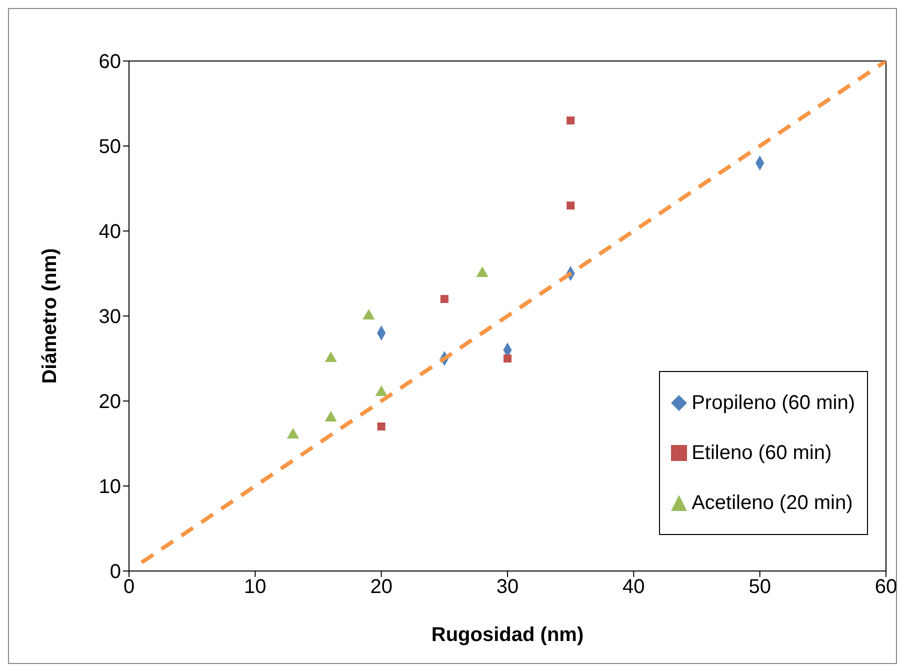 The height and width of the screenshot is (672, 905). I want to click on legend-label: Acetileno (20 min), so click(772, 503).